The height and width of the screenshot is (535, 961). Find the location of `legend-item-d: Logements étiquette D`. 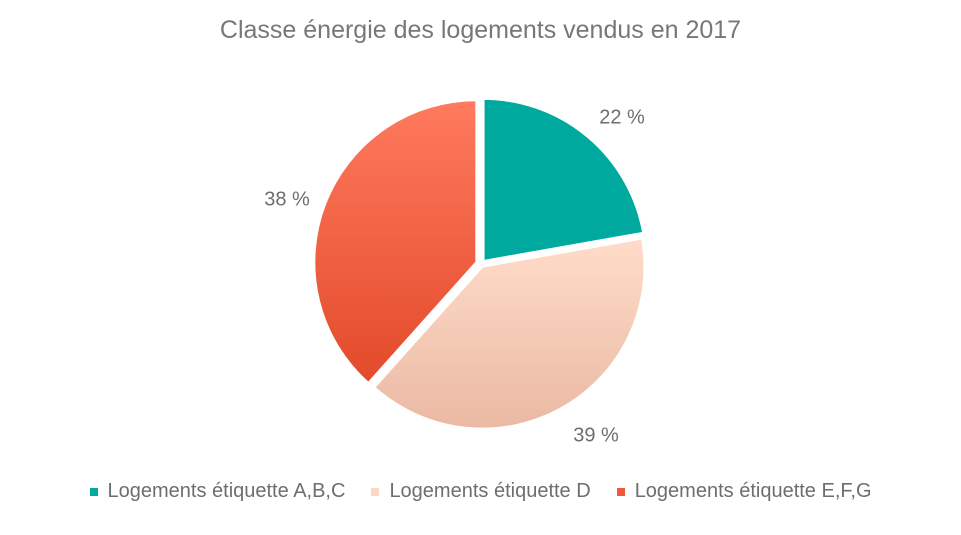

legend-item-d: Logements étiquette D is located at coordinates (481, 491).